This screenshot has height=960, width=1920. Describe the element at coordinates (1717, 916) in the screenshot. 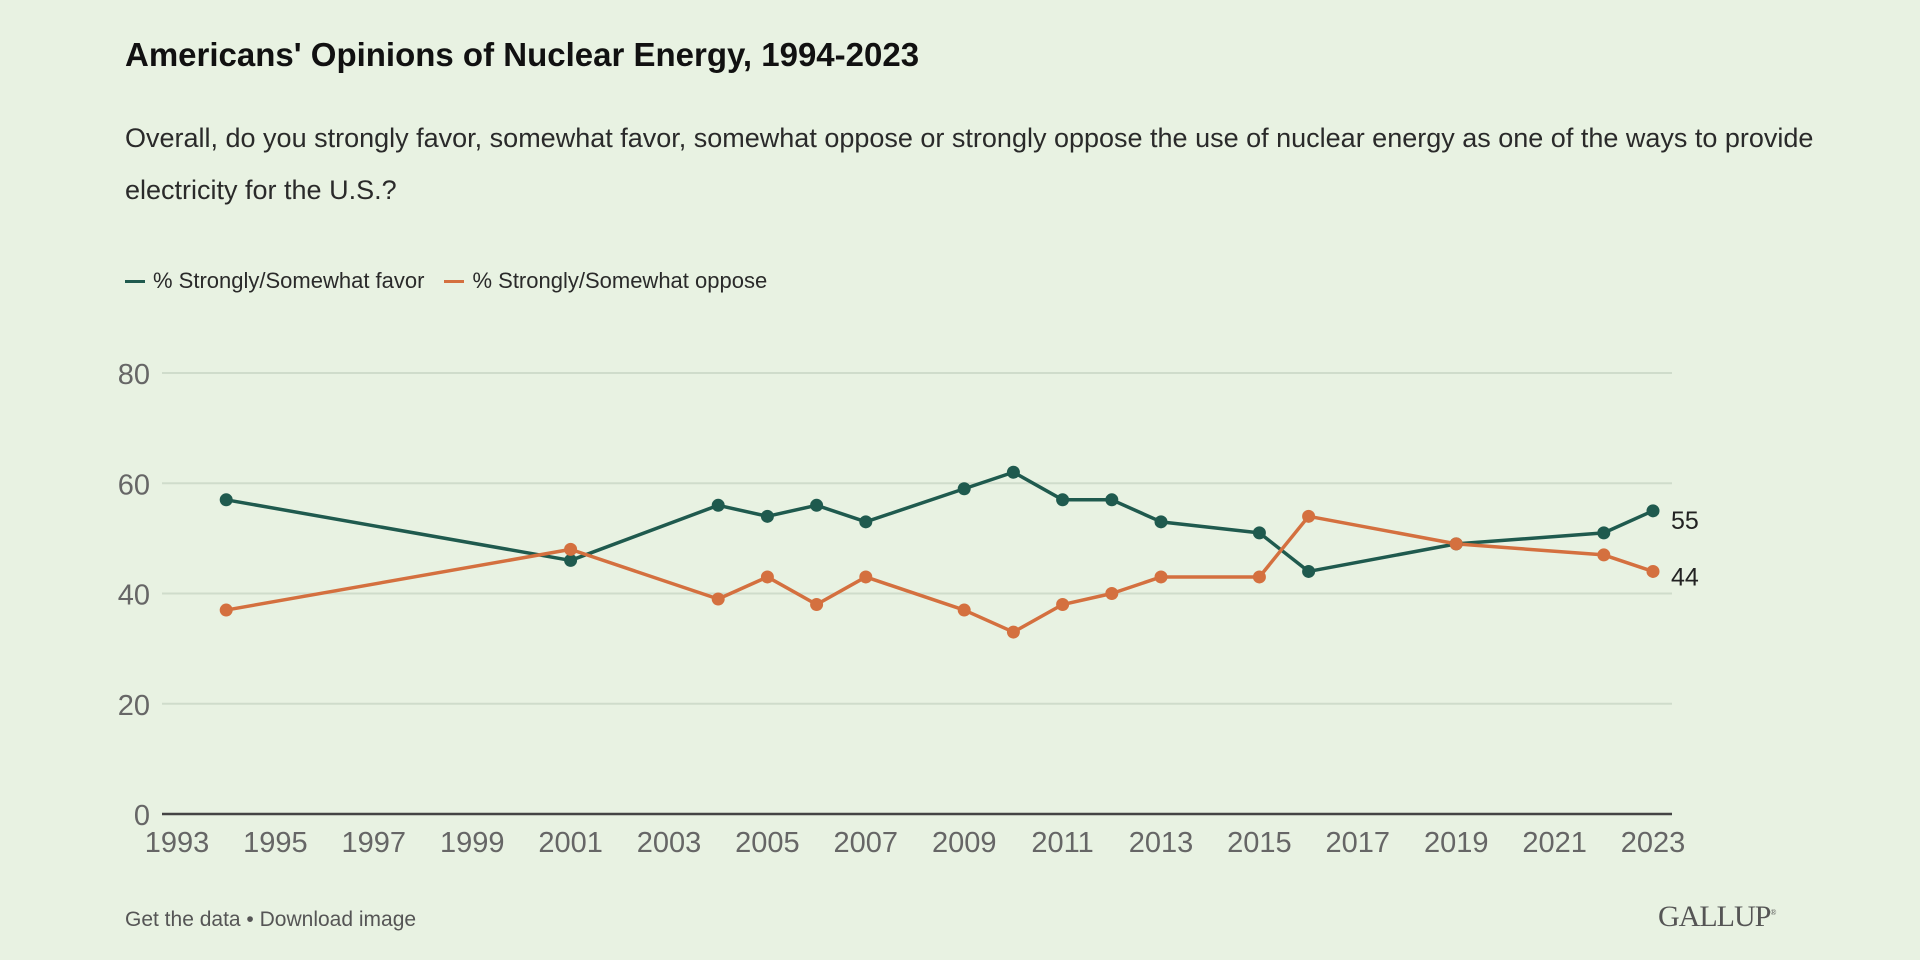

I see `gallup-logo: GALLUP®` at that location.